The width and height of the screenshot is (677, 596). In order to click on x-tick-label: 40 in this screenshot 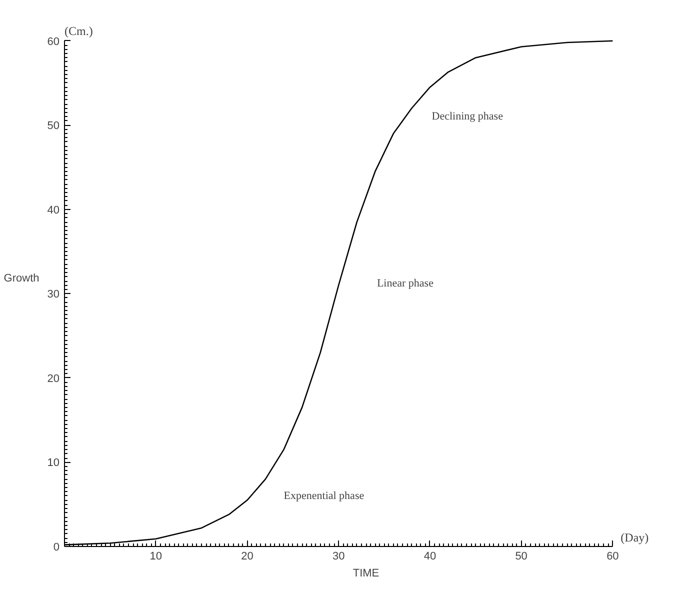, I will do `click(430, 556)`.